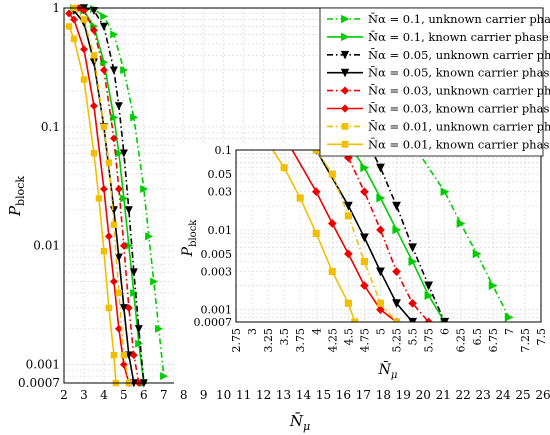 This screenshot has width=550, height=435. I want to click on inset-x-tick-label: 2.75, so click(236, 340).